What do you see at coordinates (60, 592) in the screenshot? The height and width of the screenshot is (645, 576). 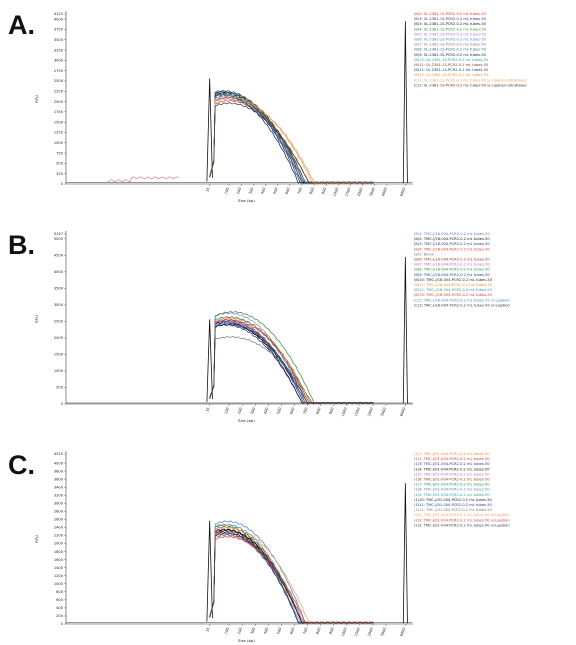 I see `y-tick-label: 800` at bounding box center [60, 592].